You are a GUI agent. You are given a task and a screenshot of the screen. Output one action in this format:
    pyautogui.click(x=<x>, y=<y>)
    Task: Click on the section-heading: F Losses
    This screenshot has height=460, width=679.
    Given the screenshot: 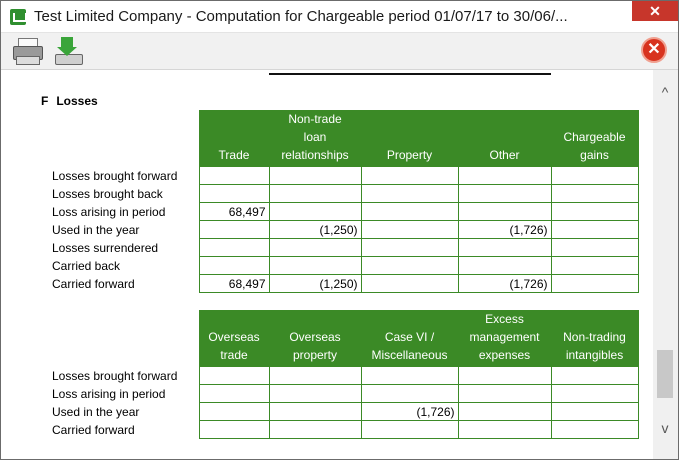 What is the action you would take?
    pyautogui.click(x=69, y=101)
    